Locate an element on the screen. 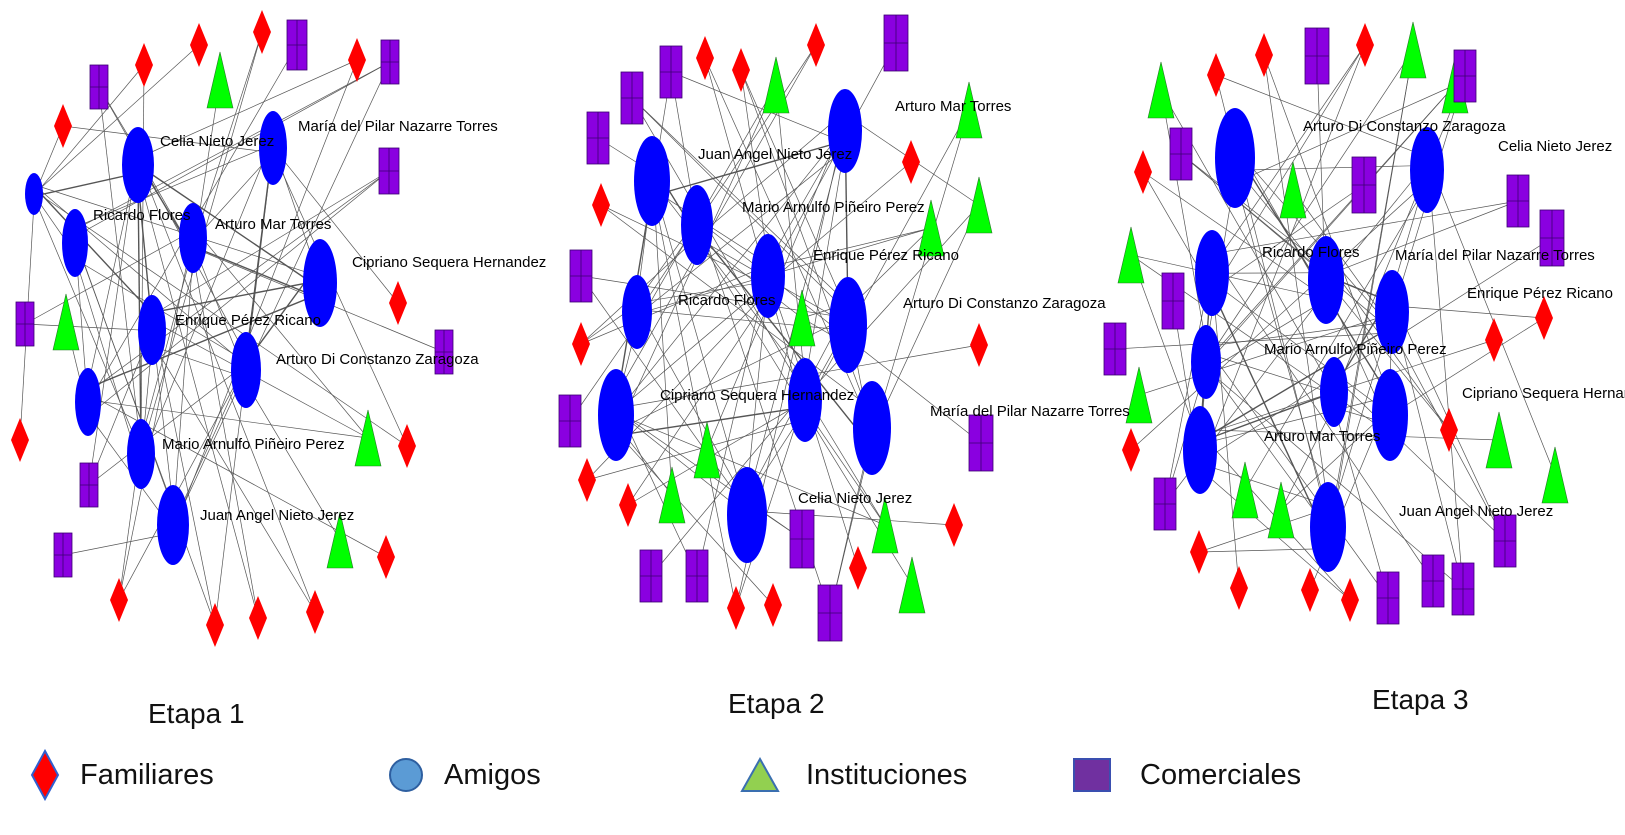 Image resolution: width=1625 pixels, height=835 pixels. diamond-icon is located at coordinates (45, 775).